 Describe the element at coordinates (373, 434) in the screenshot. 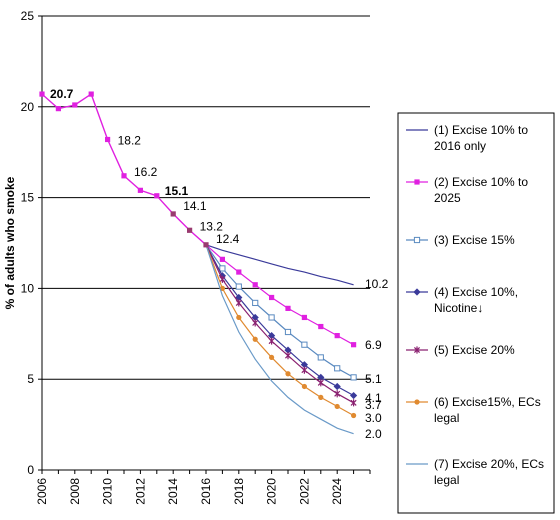

I see `end-value-label: 2.0` at that location.